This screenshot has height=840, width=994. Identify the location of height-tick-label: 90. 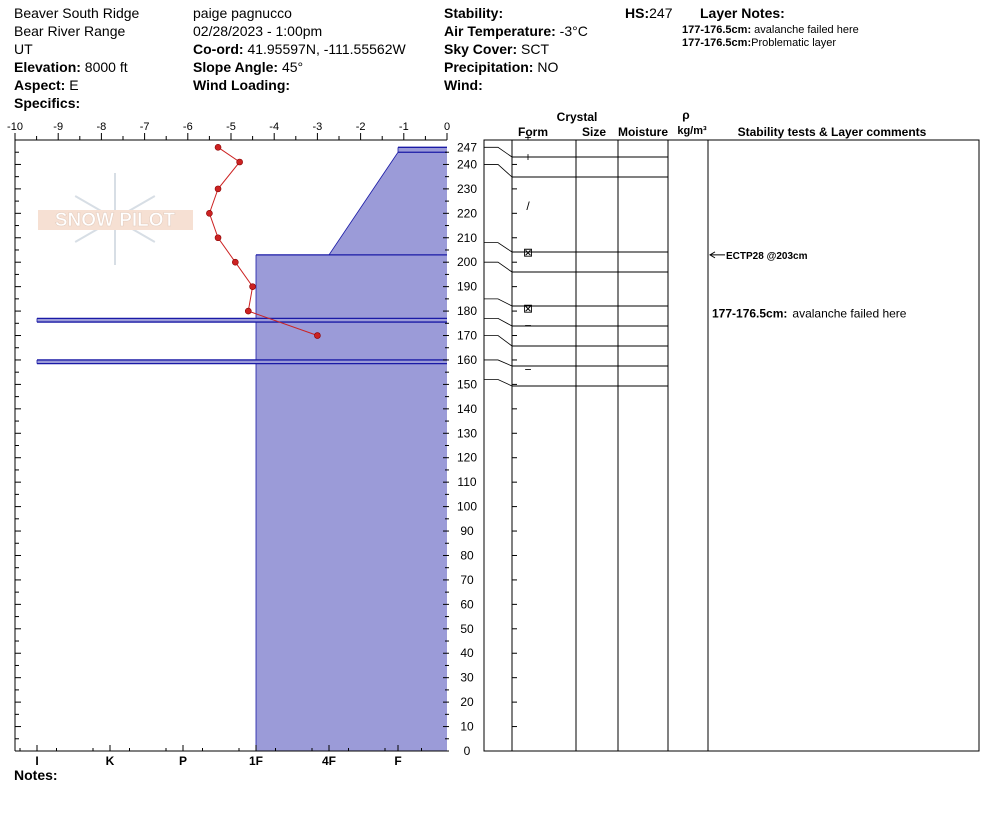
(467, 531).